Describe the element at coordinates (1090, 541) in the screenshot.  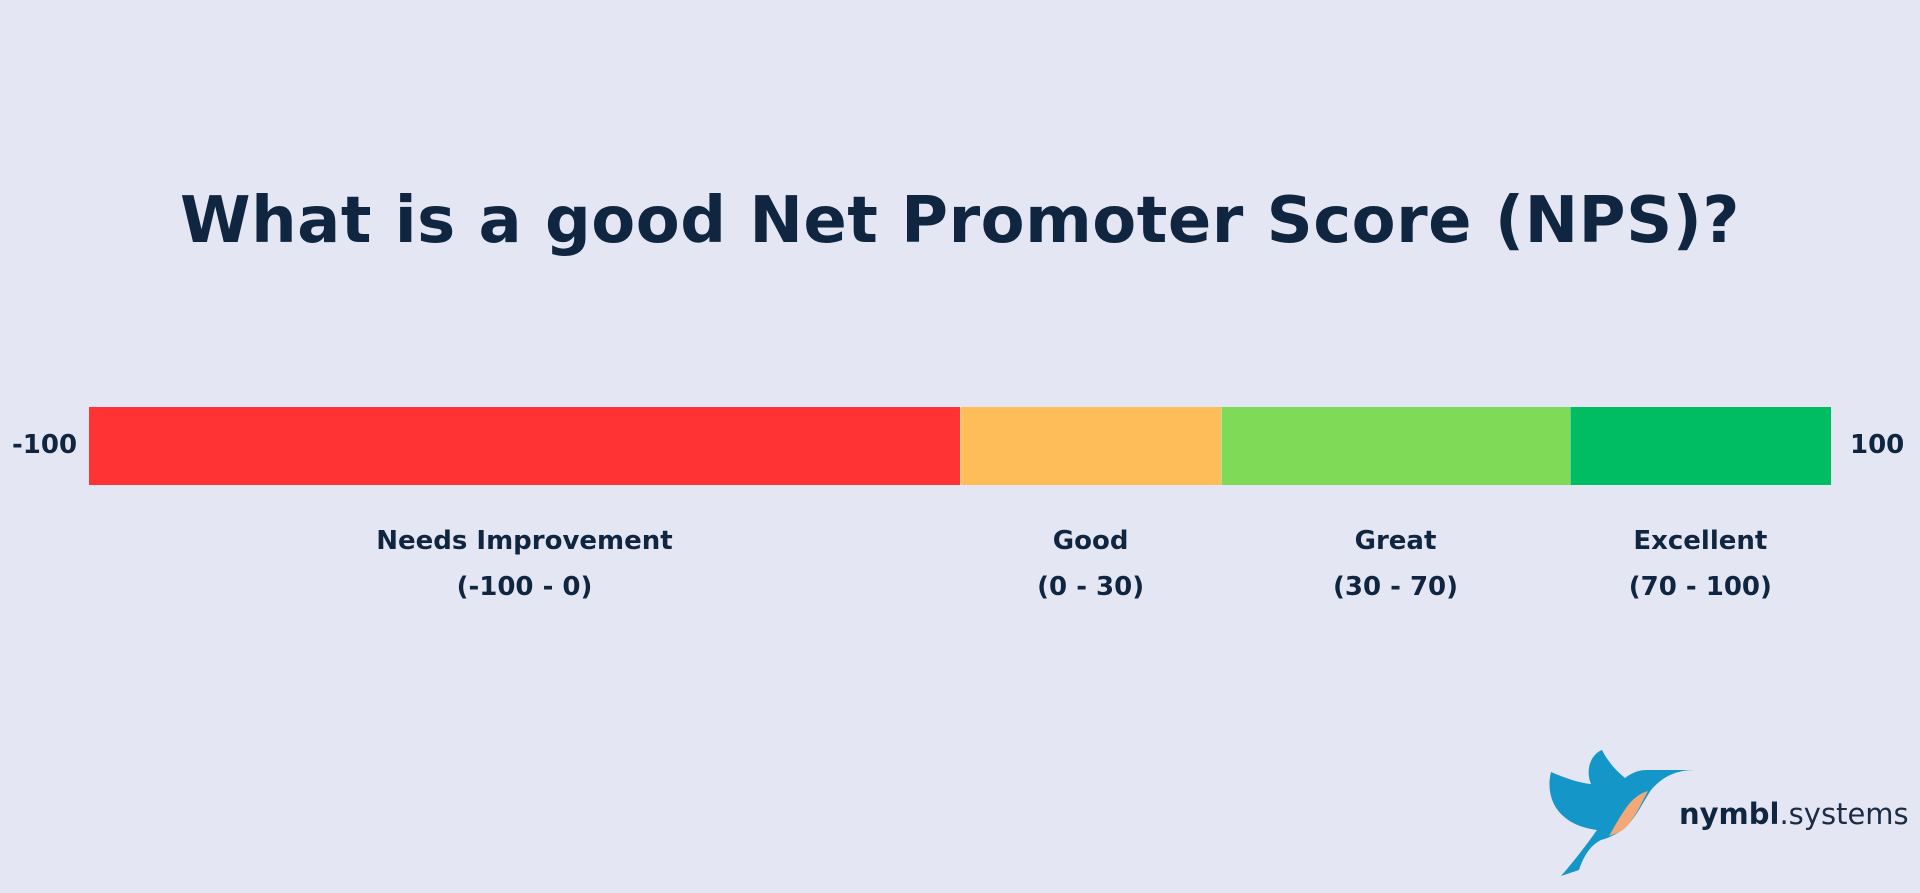
I see `segment-name: Good` at that location.